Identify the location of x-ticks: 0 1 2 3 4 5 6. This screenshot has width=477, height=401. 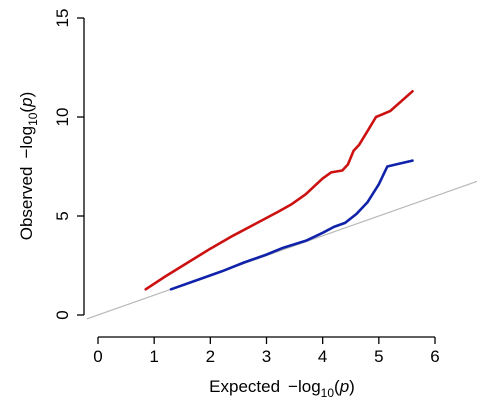
(266, 351).